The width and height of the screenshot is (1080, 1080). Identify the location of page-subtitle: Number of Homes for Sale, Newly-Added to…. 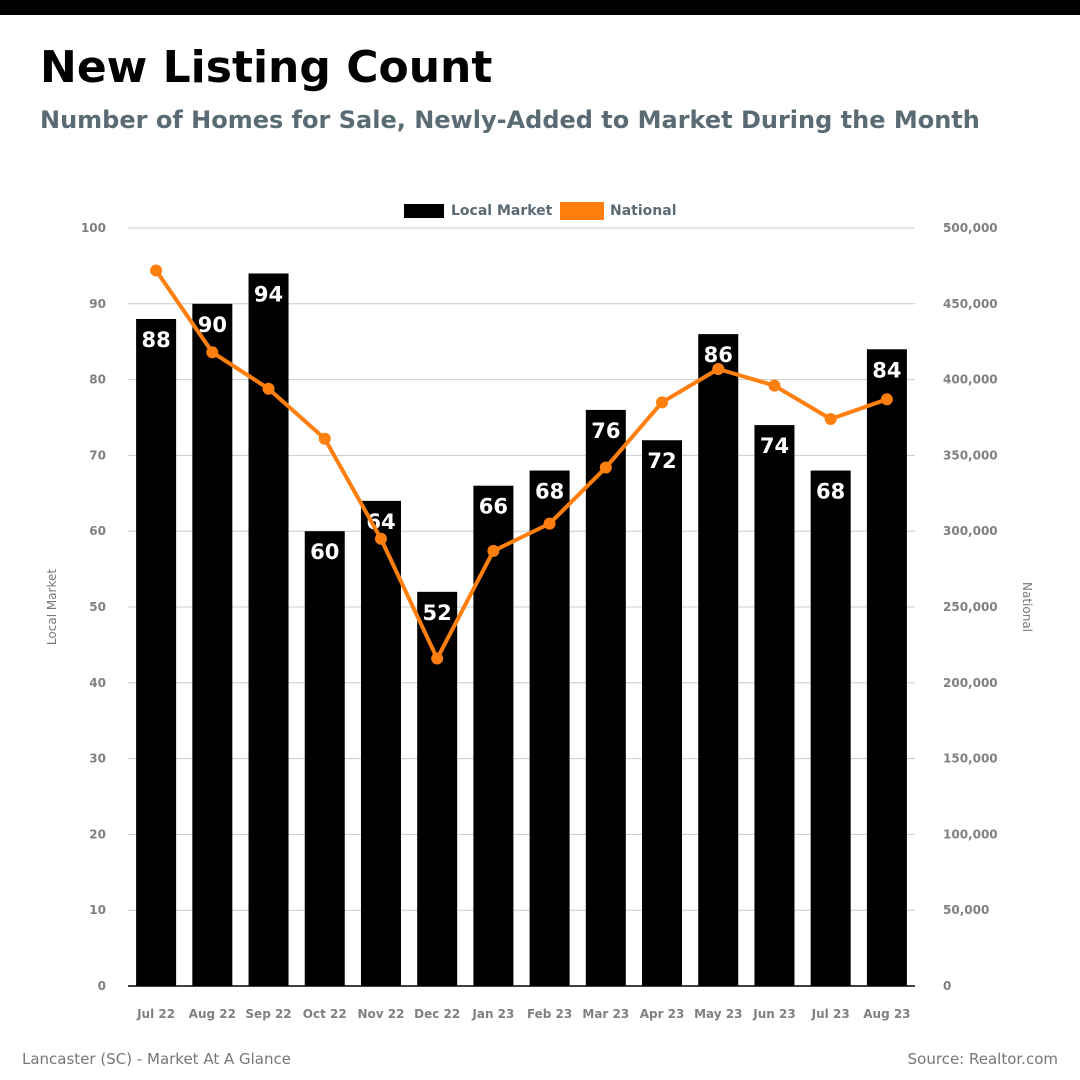
(510, 120).